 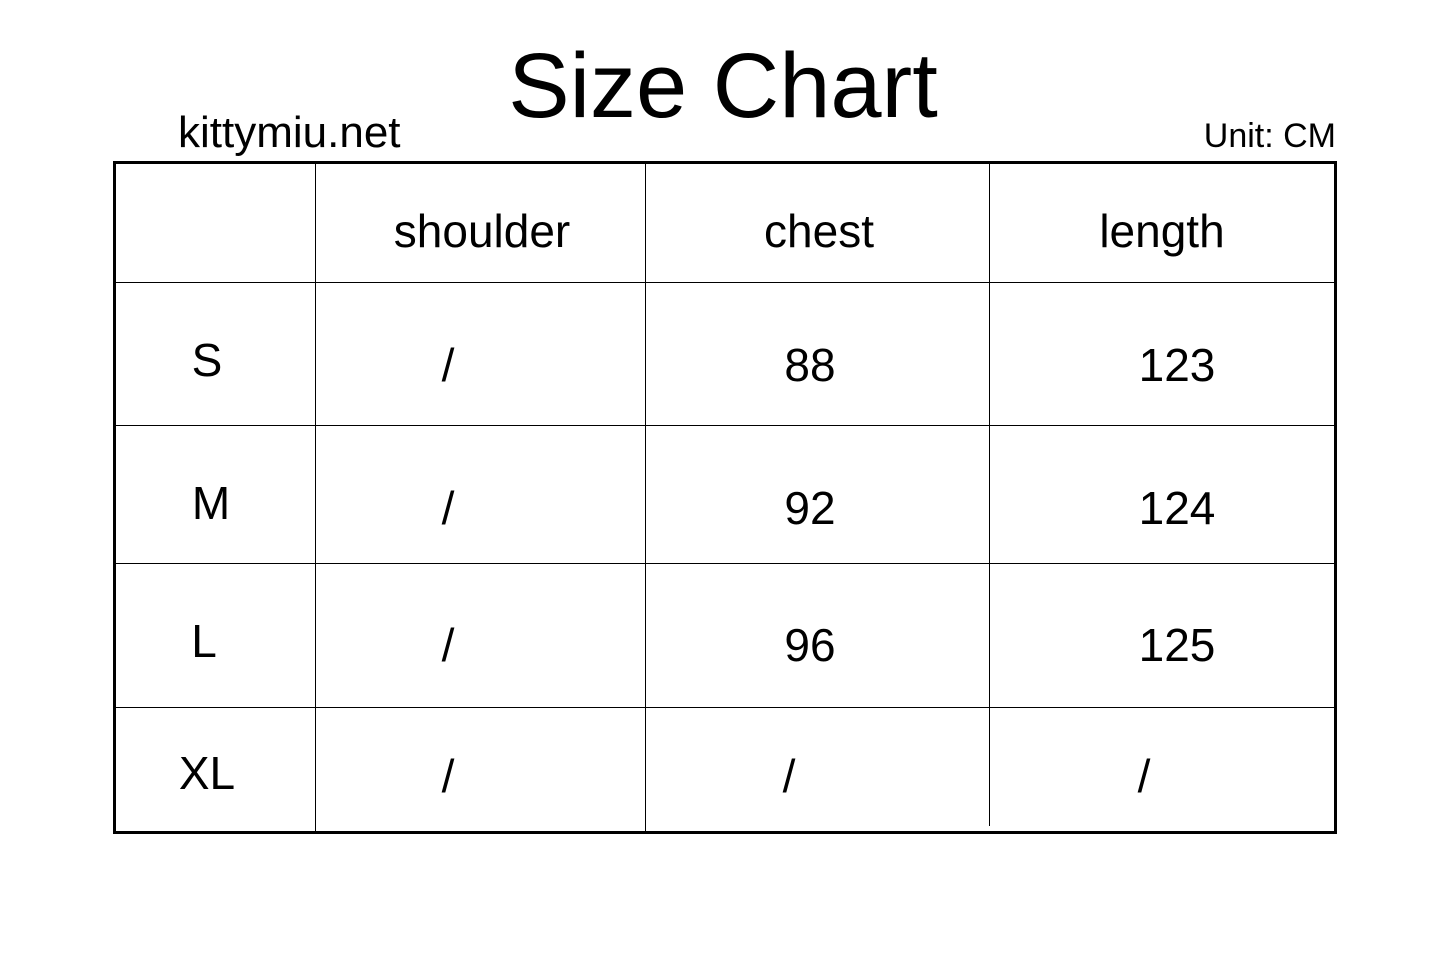 What do you see at coordinates (1177, 508) in the screenshot?
I see `length-value: 124` at bounding box center [1177, 508].